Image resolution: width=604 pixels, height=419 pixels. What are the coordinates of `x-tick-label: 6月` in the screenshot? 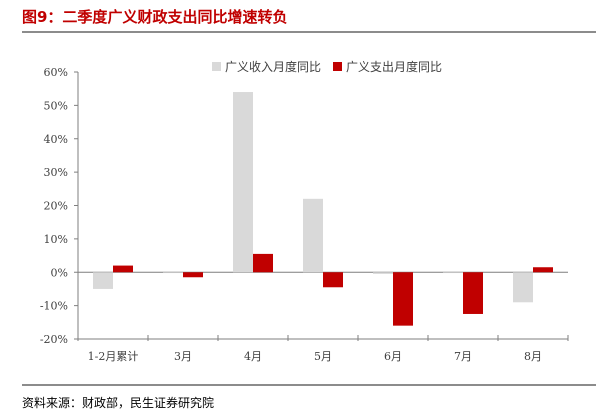 It's located at (393, 356).